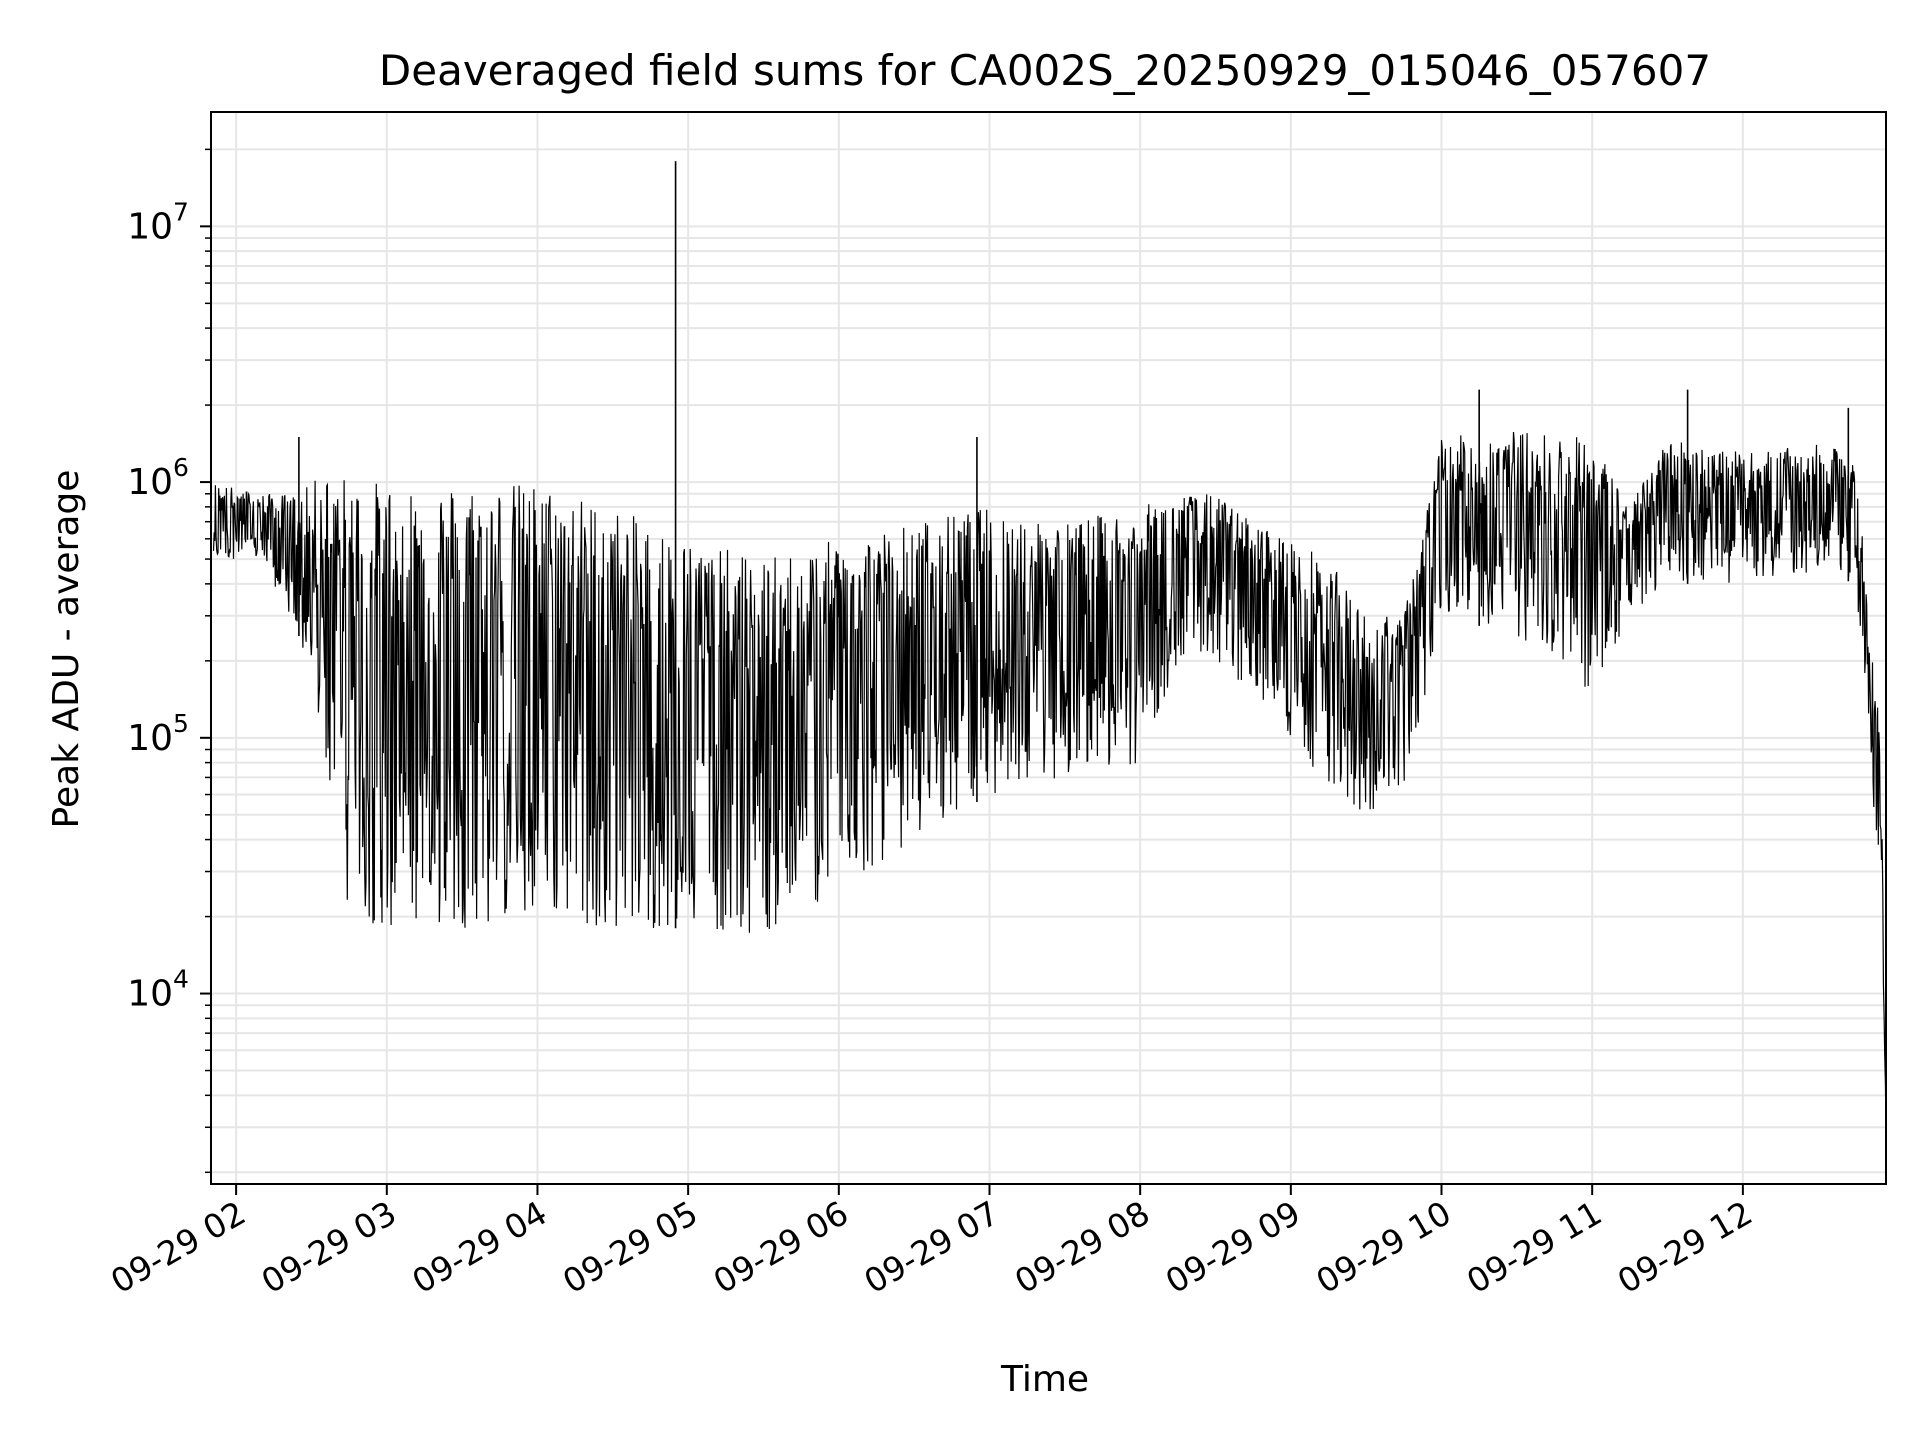 This screenshot has height=1440, width=1920. I want to click on y-tick-label: 10 4, so click(158, 990).